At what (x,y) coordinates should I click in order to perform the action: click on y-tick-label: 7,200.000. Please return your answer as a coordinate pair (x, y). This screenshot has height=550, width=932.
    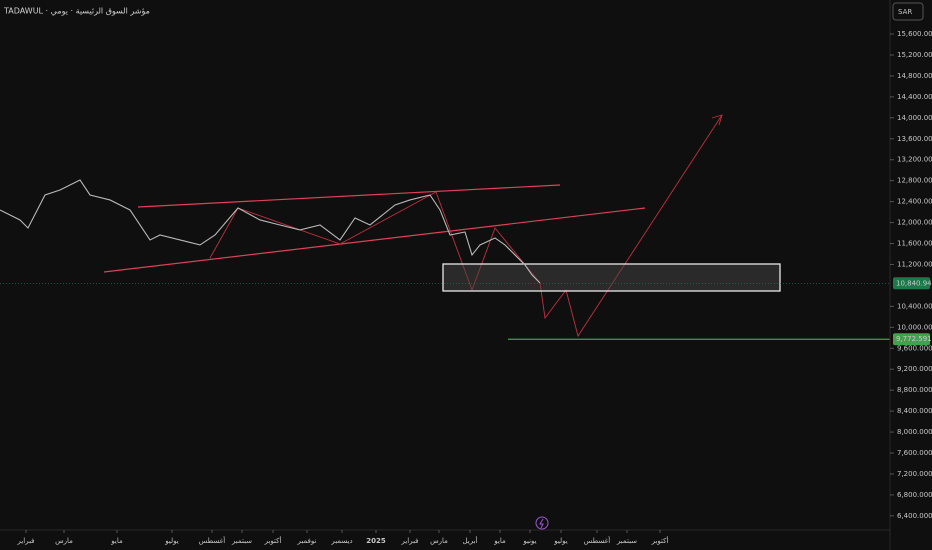
    Looking at the image, I should click on (914, 474).